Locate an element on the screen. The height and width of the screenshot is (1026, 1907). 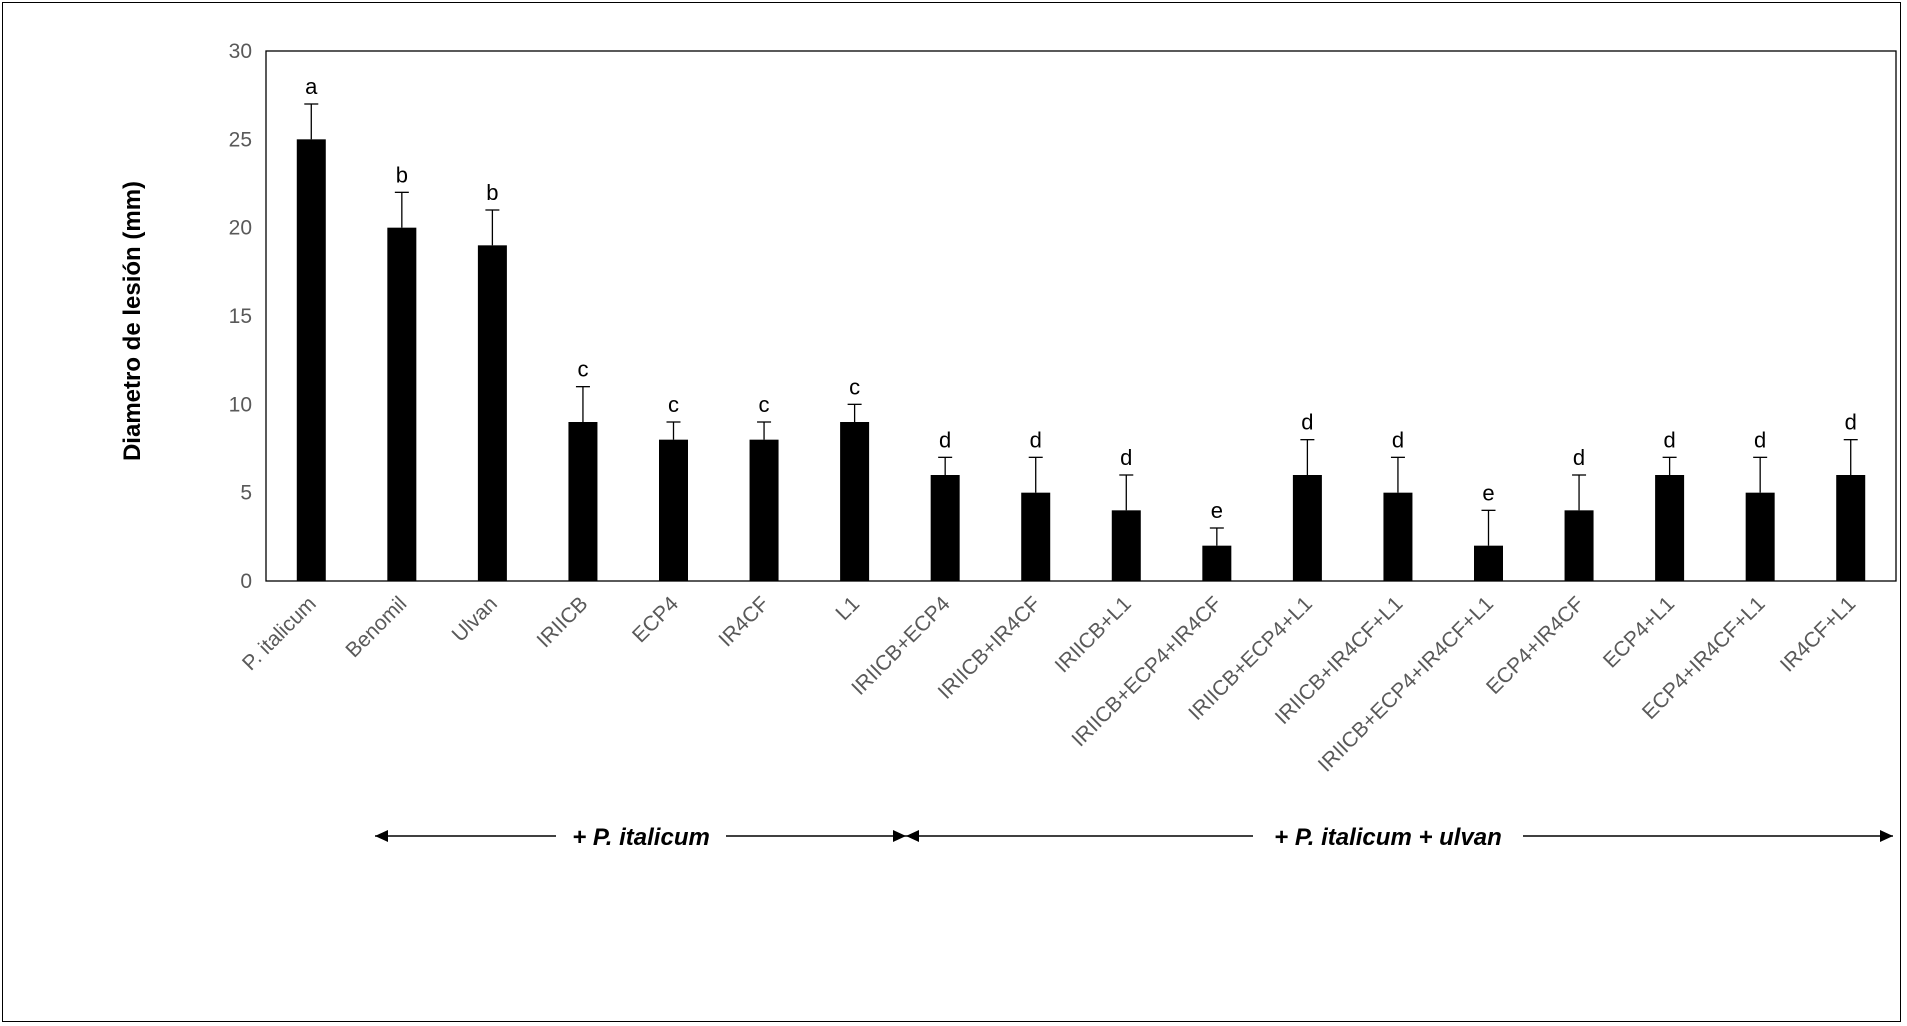
group-annotation: + P. italicum + ulvan is located at coordinates (1399, 837).